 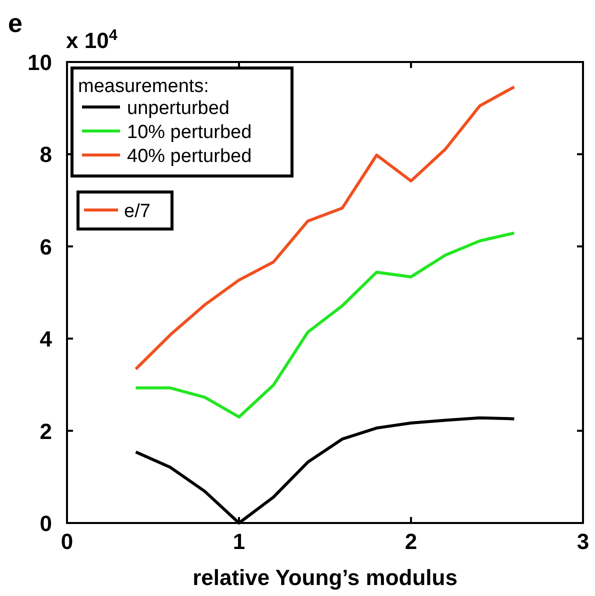 What do you see at coordinates (189, 156) in the screenshot?
I see `legend-label: 40% perturbed` at bounding box center [189, 156].